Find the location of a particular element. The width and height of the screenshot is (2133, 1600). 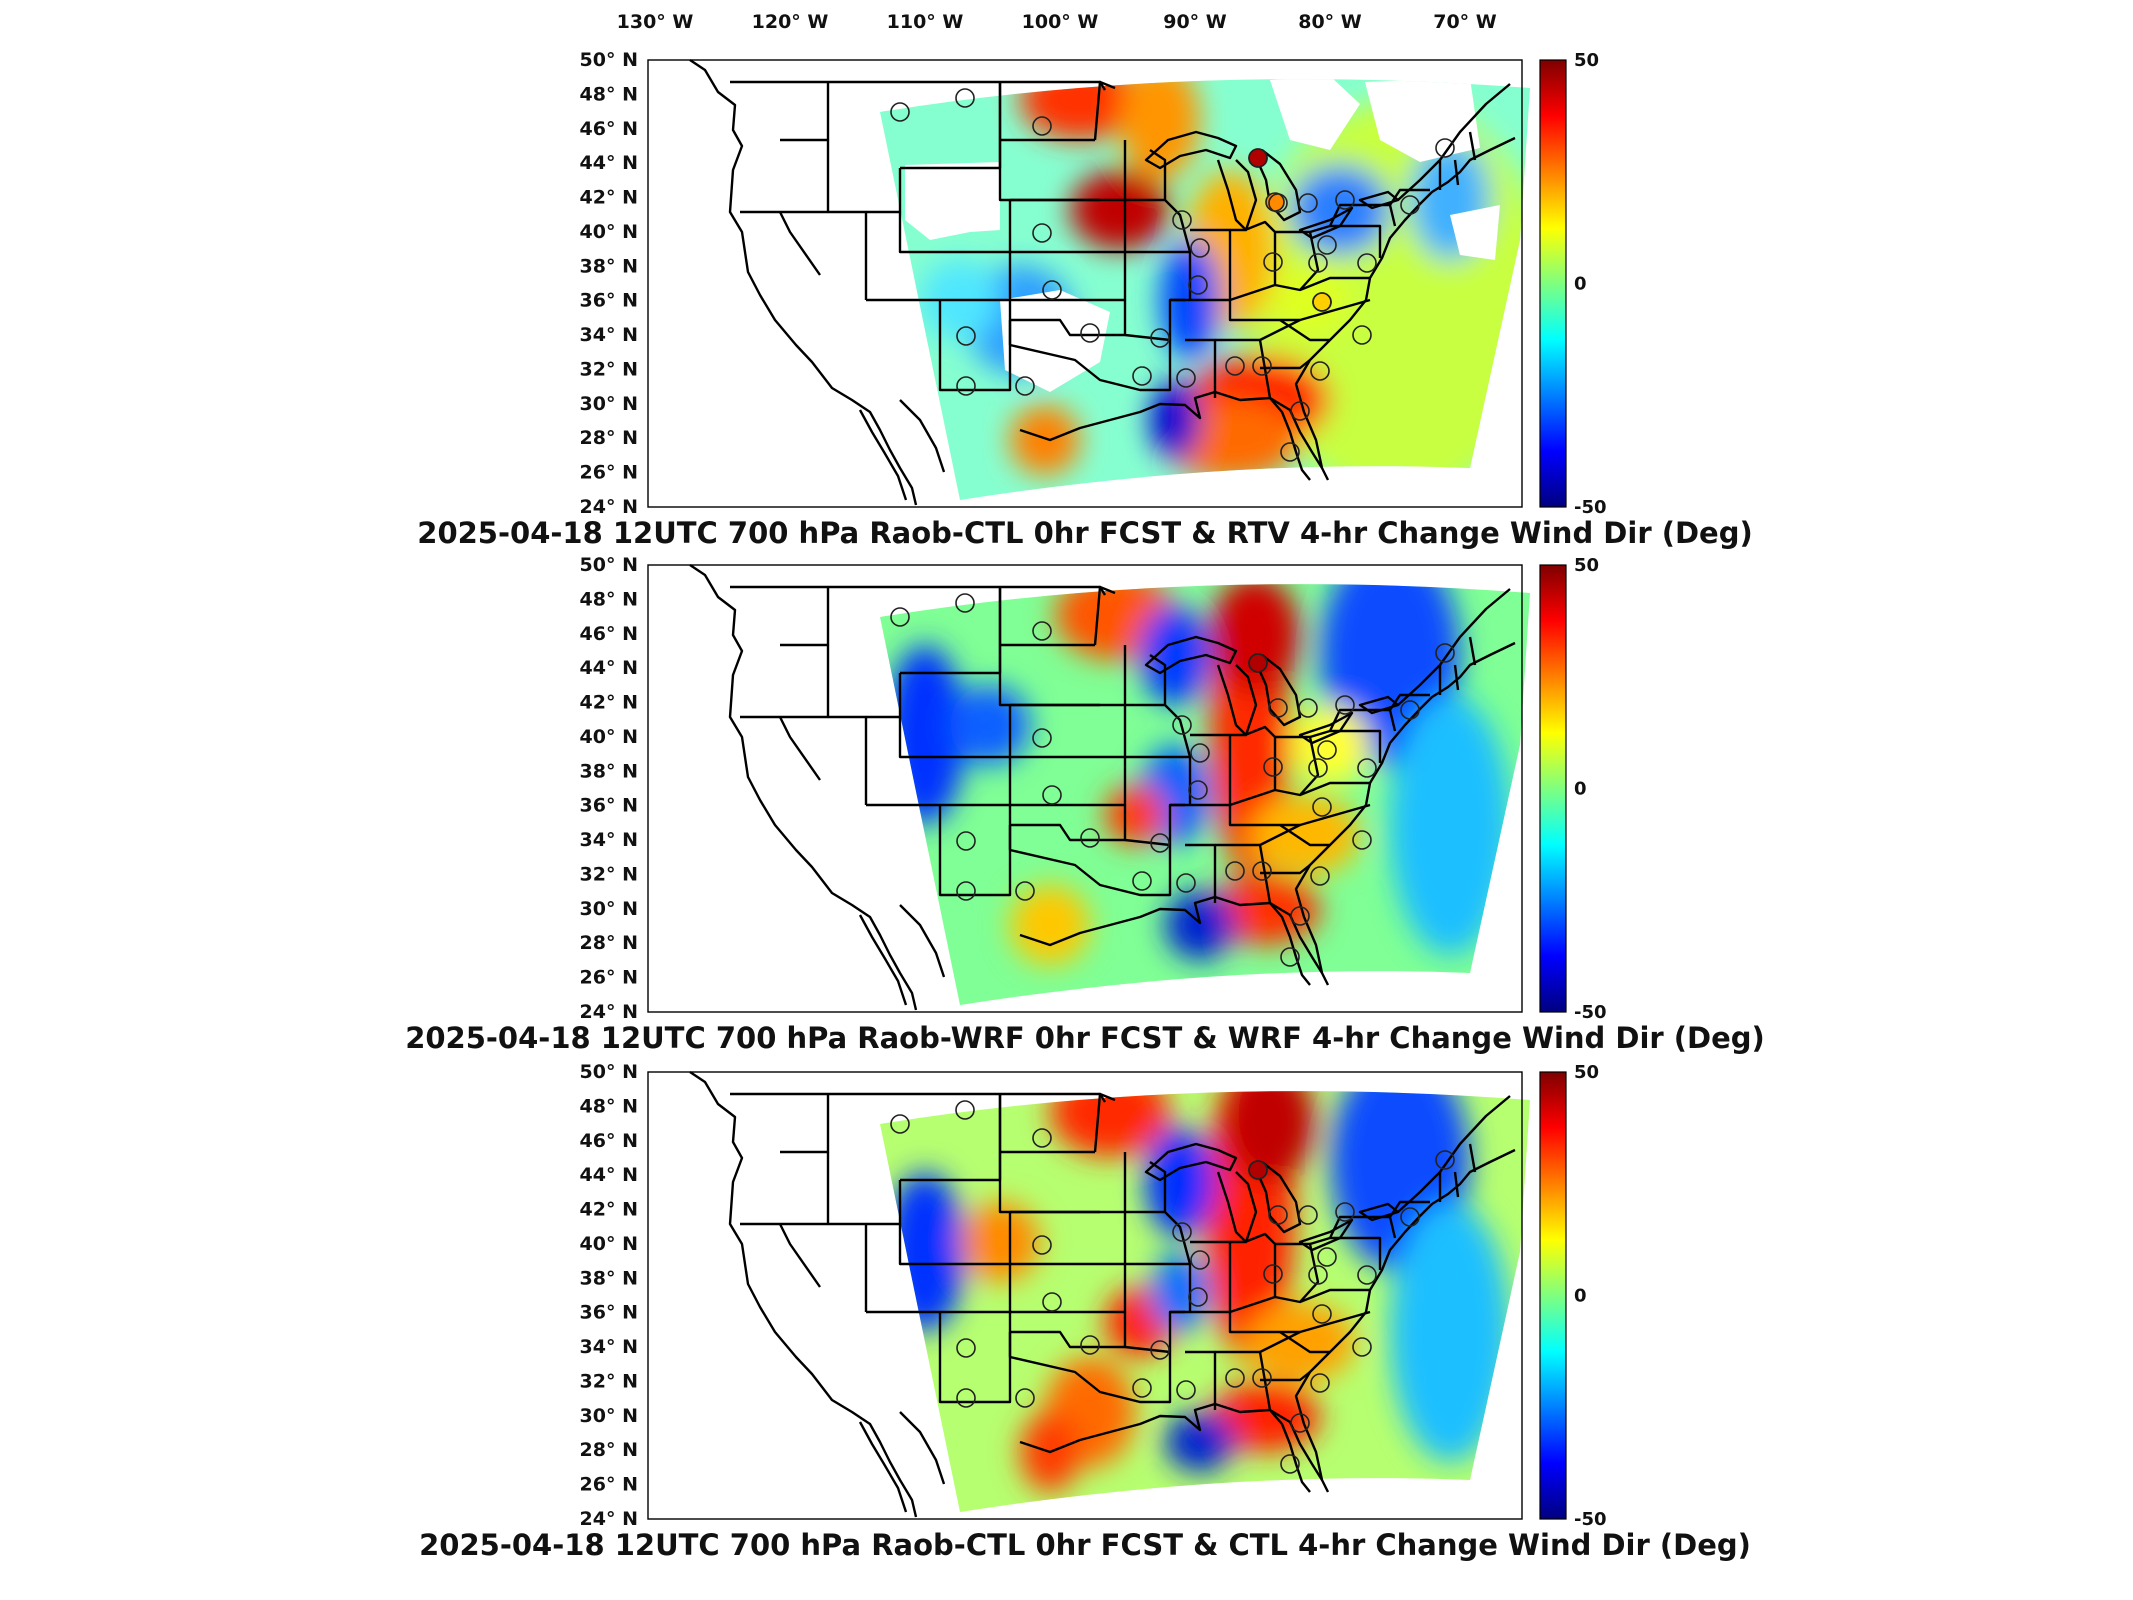

lon-tick-label: 130° W is located at coordinates (655, 22).